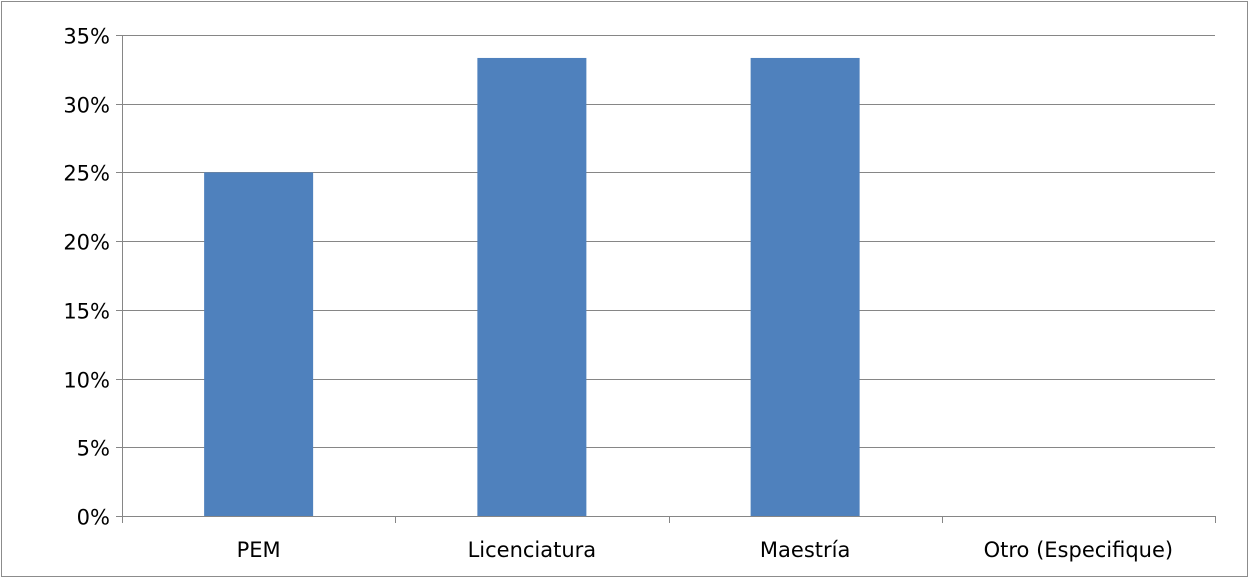 The width and height of the screenshot is (1251, 580). What do you see at coordinates (259, 550) in the screenshot?
I see `x-tick-label: PEM` at bounding box center [259, 550].